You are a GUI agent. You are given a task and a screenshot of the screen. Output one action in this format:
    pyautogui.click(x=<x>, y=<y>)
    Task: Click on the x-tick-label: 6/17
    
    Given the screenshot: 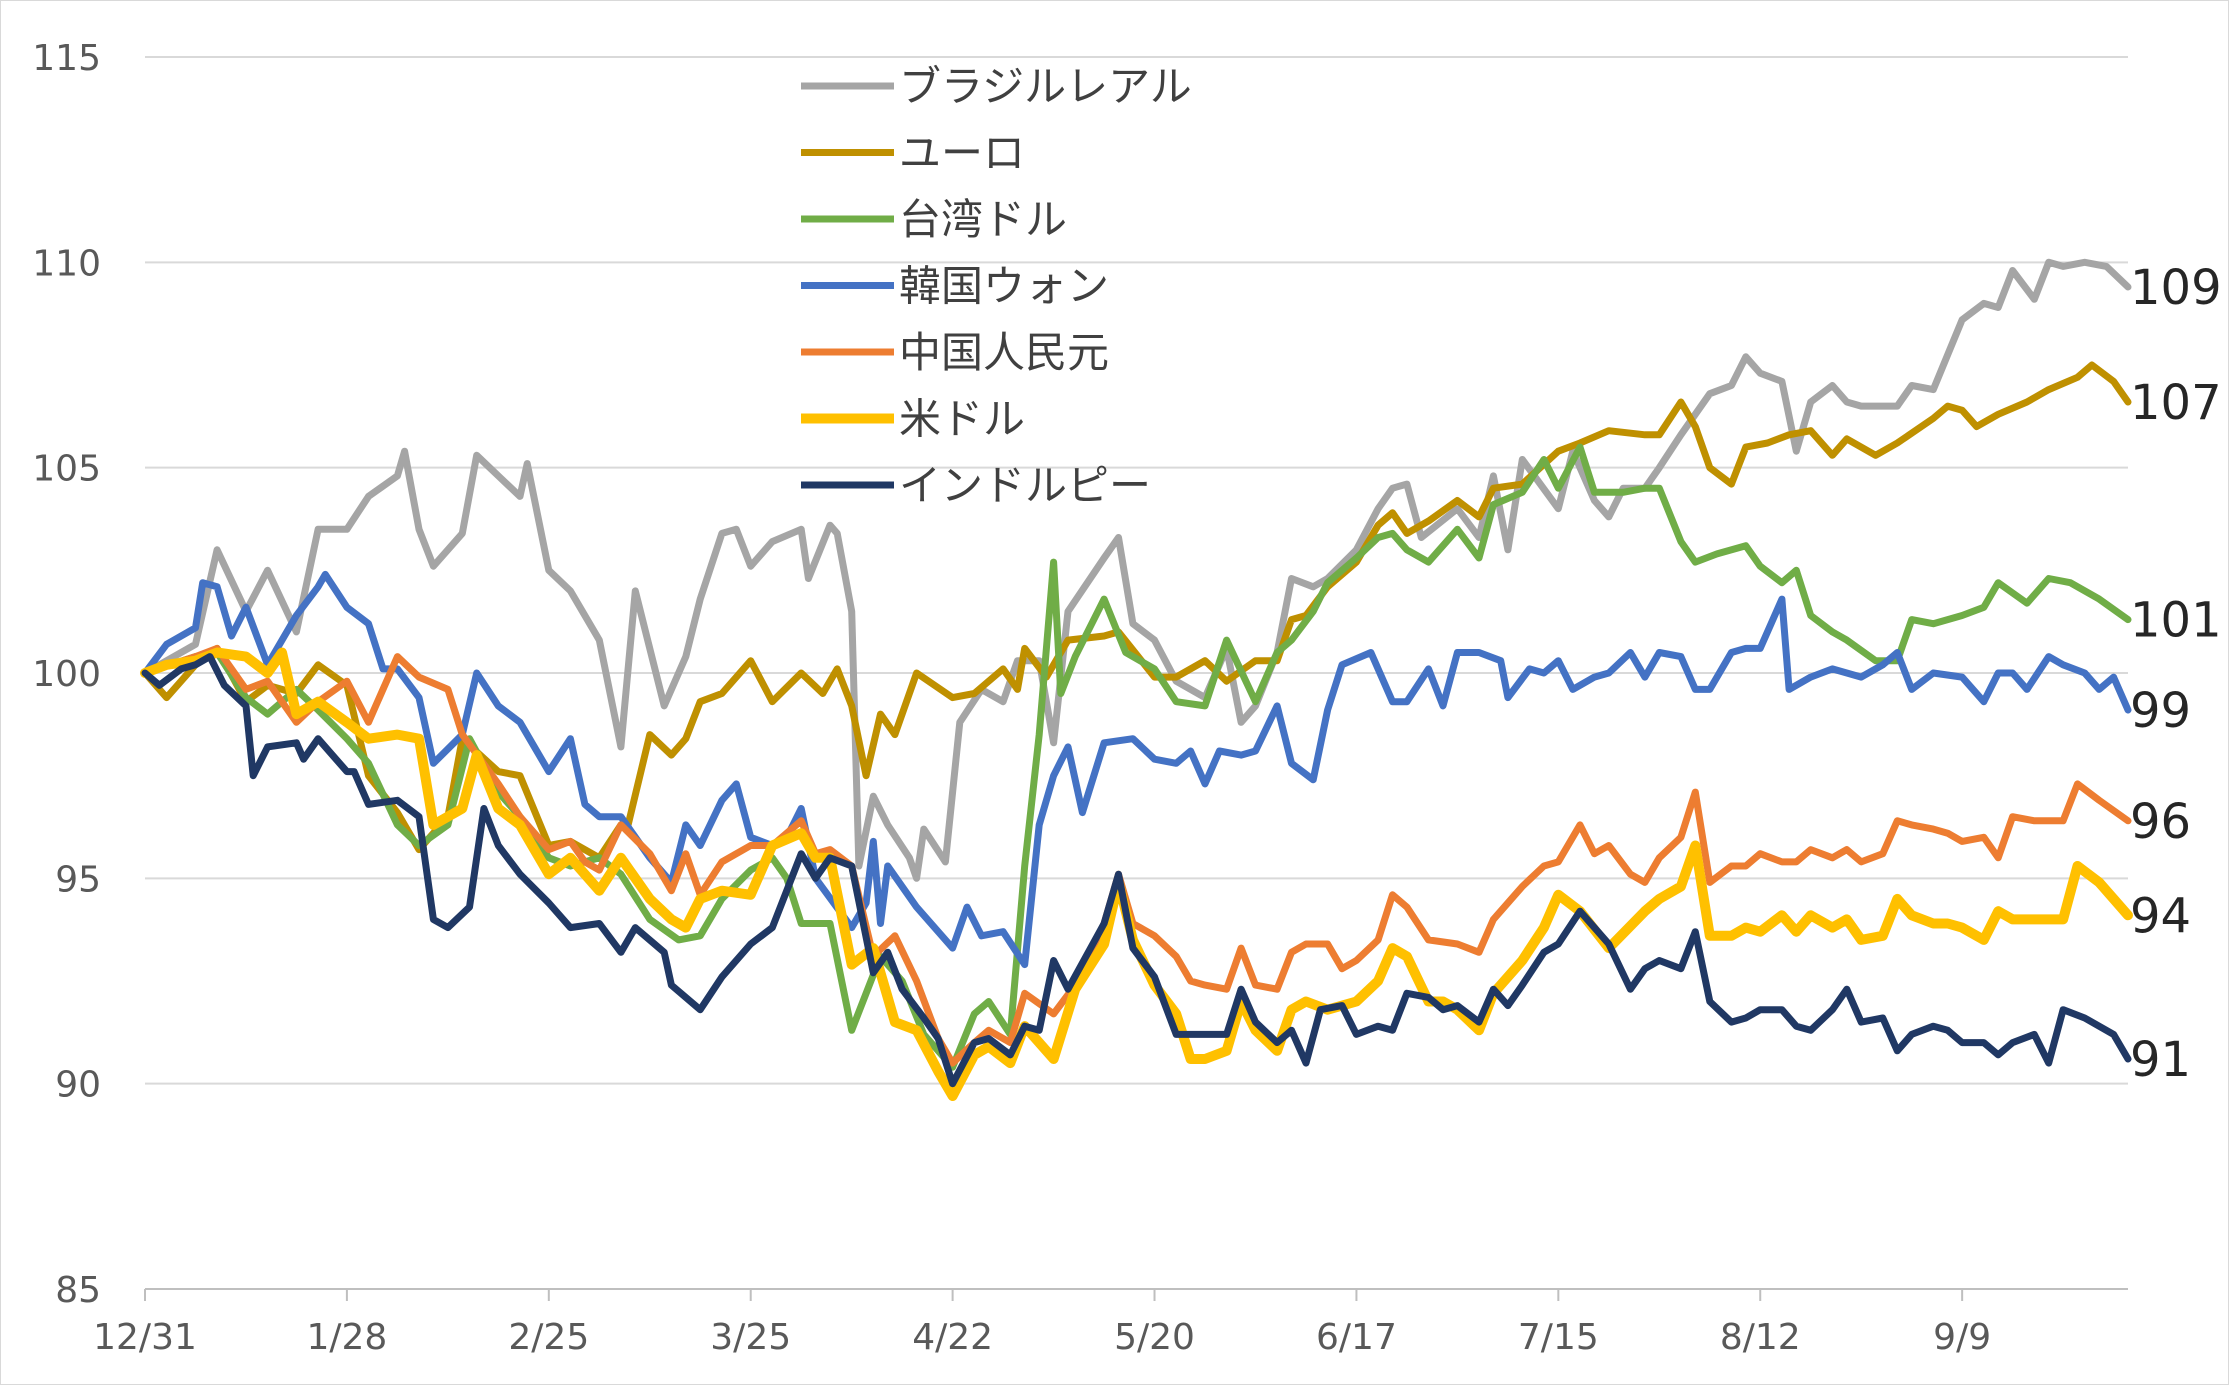 What is the action you would take?
    pyautogui.click(x=1356, y=1337)
    